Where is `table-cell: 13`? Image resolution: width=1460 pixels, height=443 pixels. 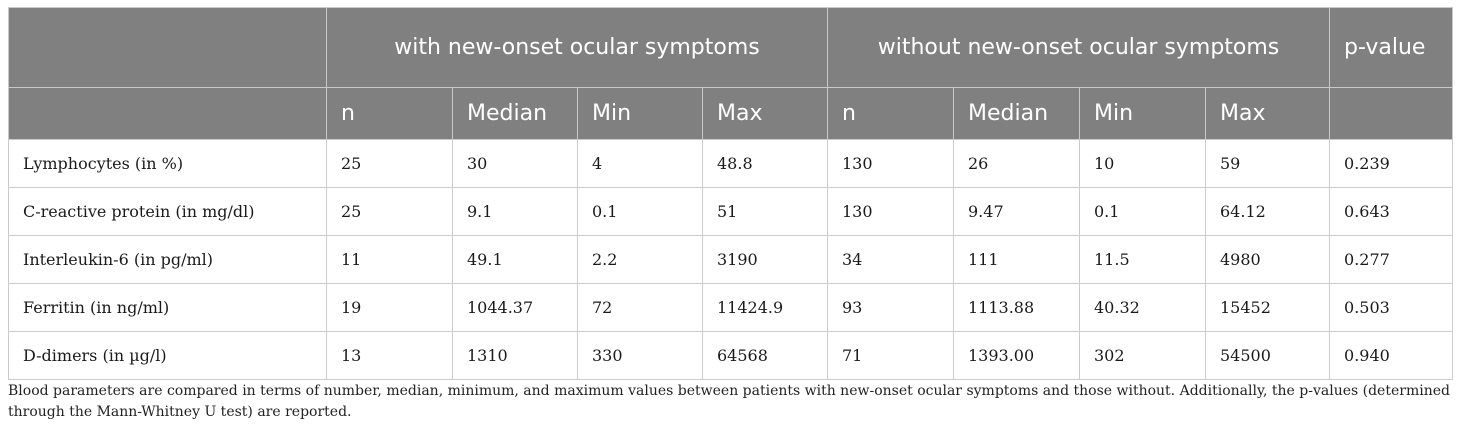
table-cell: 13 is located at coordinates (389, 355).